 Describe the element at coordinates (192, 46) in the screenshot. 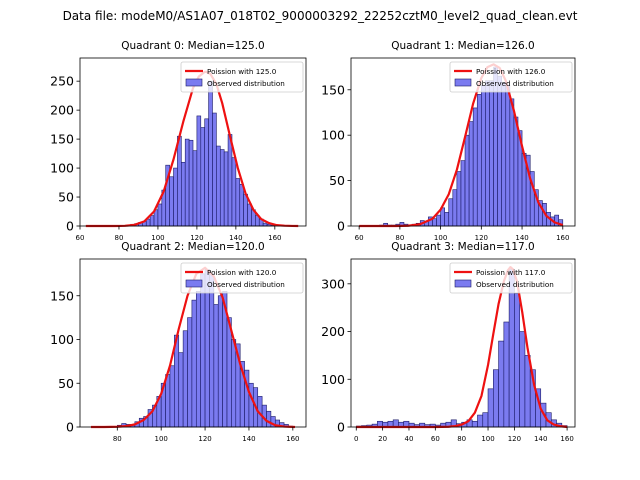

I see `subplot-title: Quadrant 0: Median=125.0` at that location.